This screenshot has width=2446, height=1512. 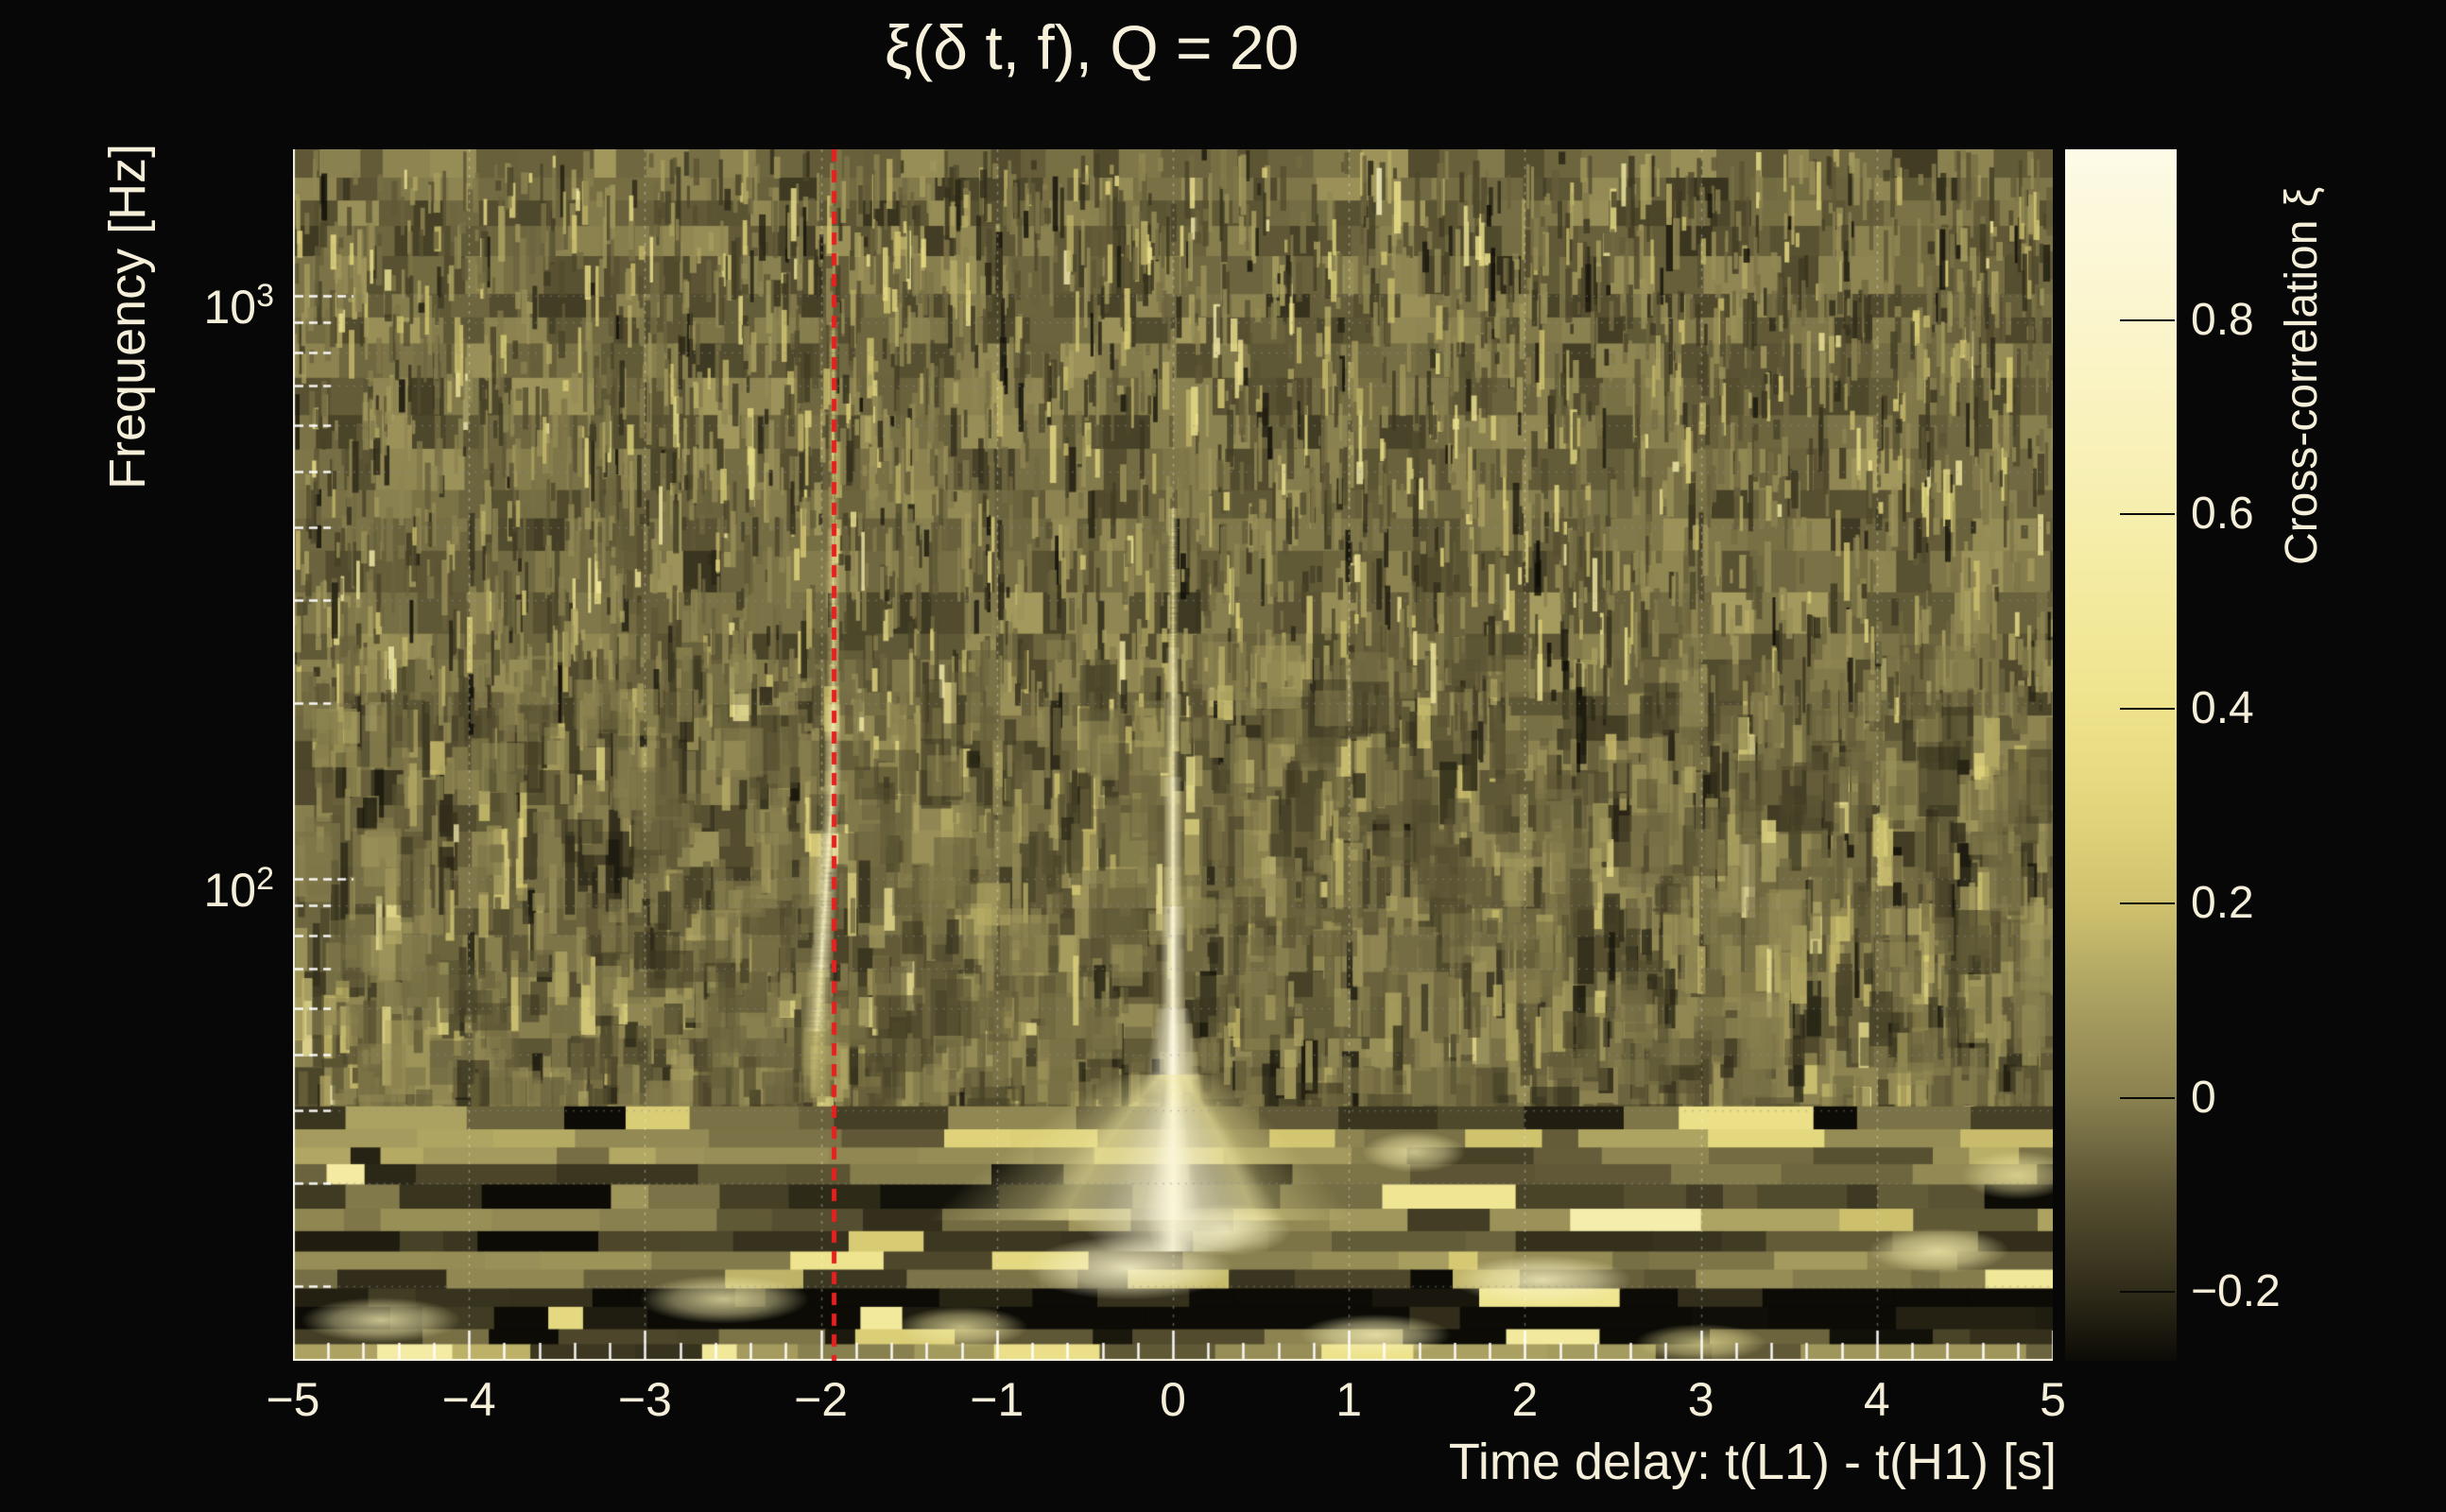 What do you see at coordinates (2222, 514) in the screenshot?
I see `colorbar-tick-label: 0.6` at bounding box center [2222, 514].